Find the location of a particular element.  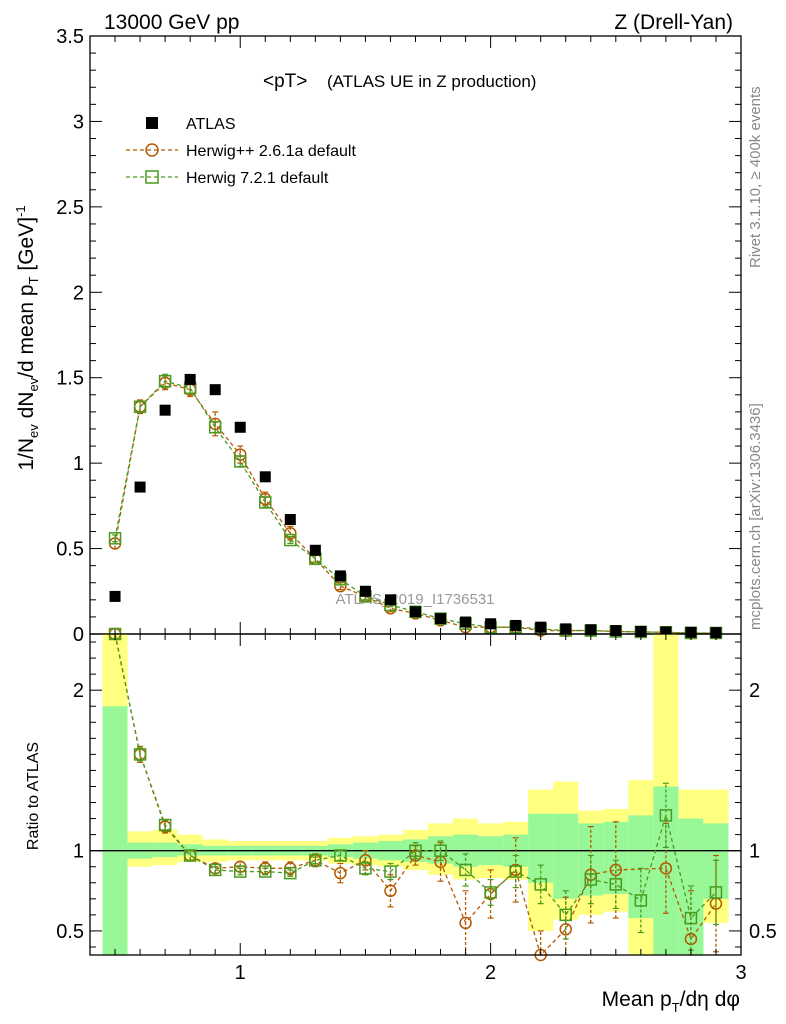

rivet-label: Rivet 3.1.10, ≥ 400k events is located at coordinates (755, 177).